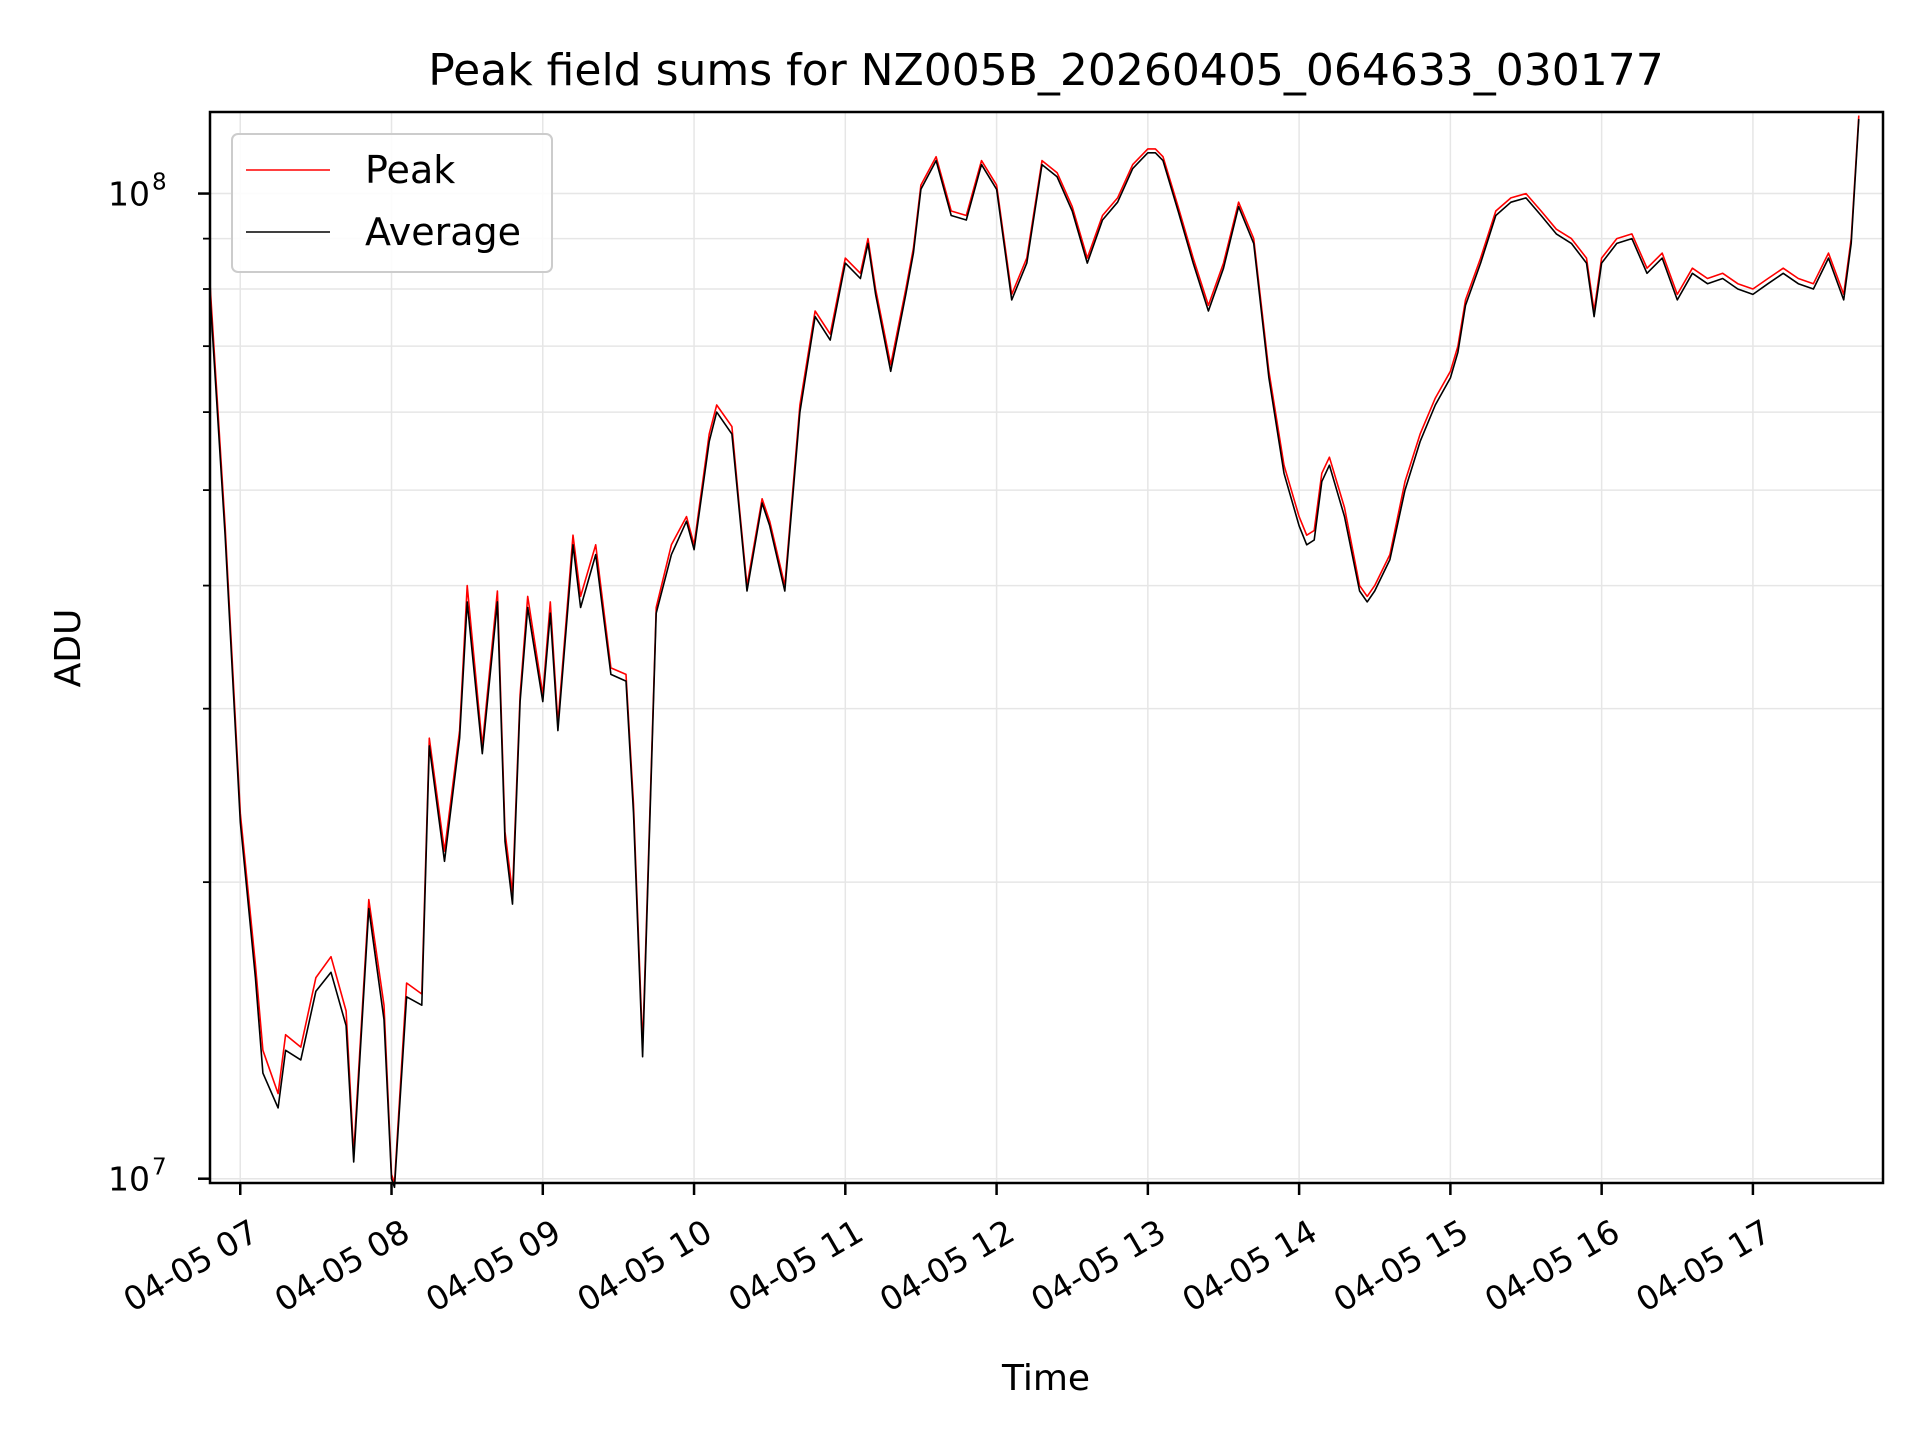 This screenshot has width=1920, height=1440. I want to click on x-tick-label: 04-05 08, so click(342, 1266).